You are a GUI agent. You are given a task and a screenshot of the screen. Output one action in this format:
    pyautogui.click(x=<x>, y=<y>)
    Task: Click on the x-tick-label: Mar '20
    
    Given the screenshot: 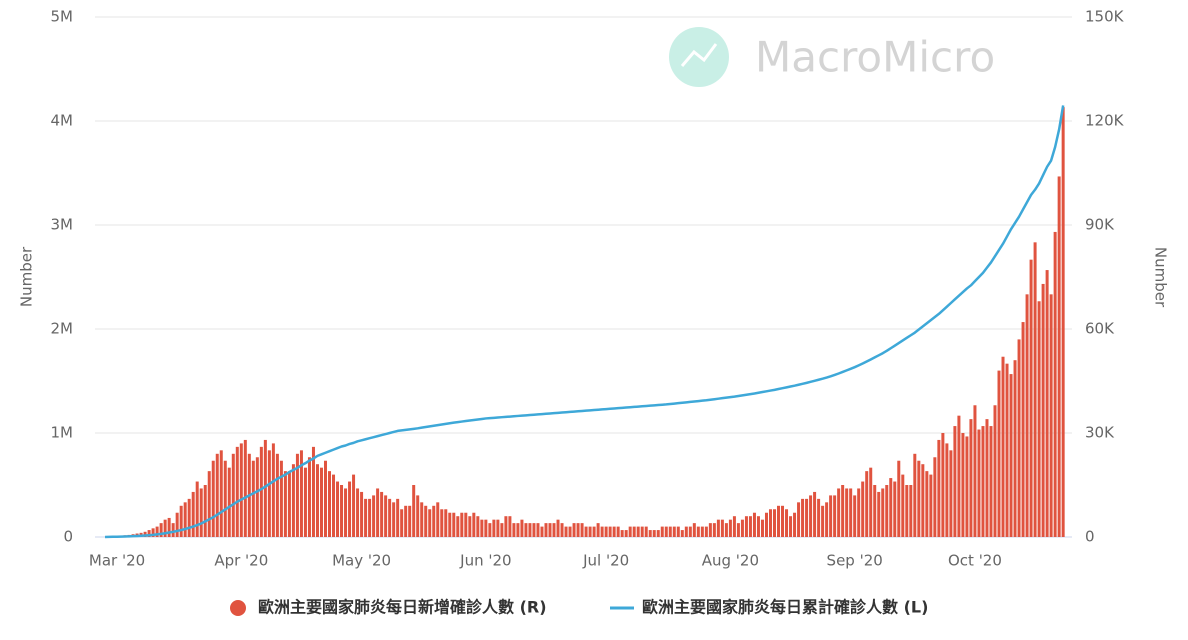 What is the action you would take?
    pyautogui.click(x=117, y=561)
    